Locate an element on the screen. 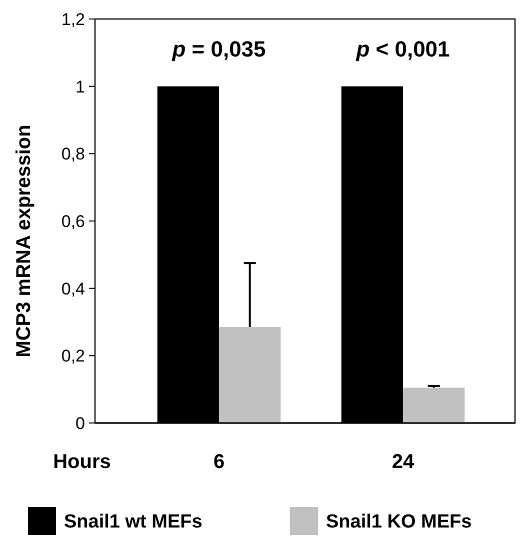 The width and height of the screenshot is (527, 537). x-tick-label: 24 is located at coordinates (403, 462).